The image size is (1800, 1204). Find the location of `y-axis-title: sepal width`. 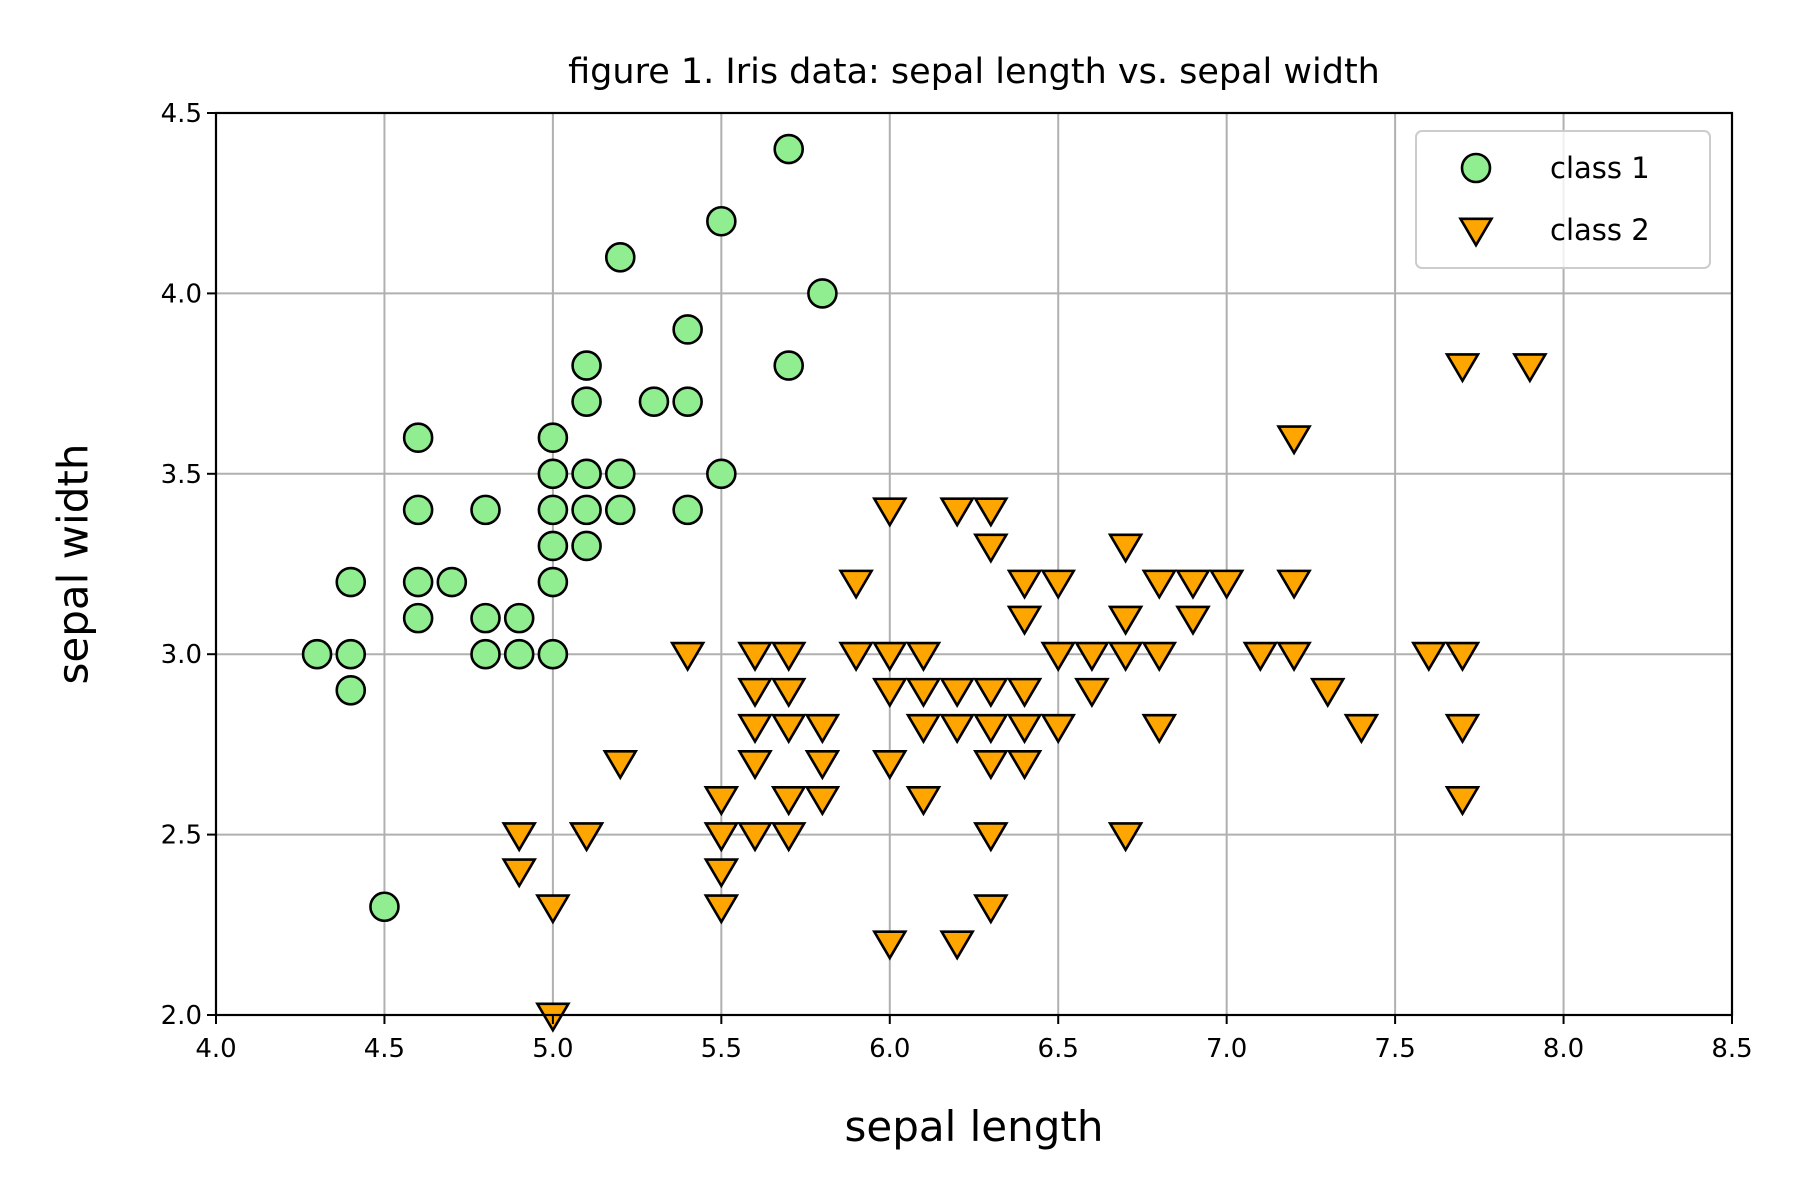

y-axis-title: sepal width is located at coordinates (73, 564).